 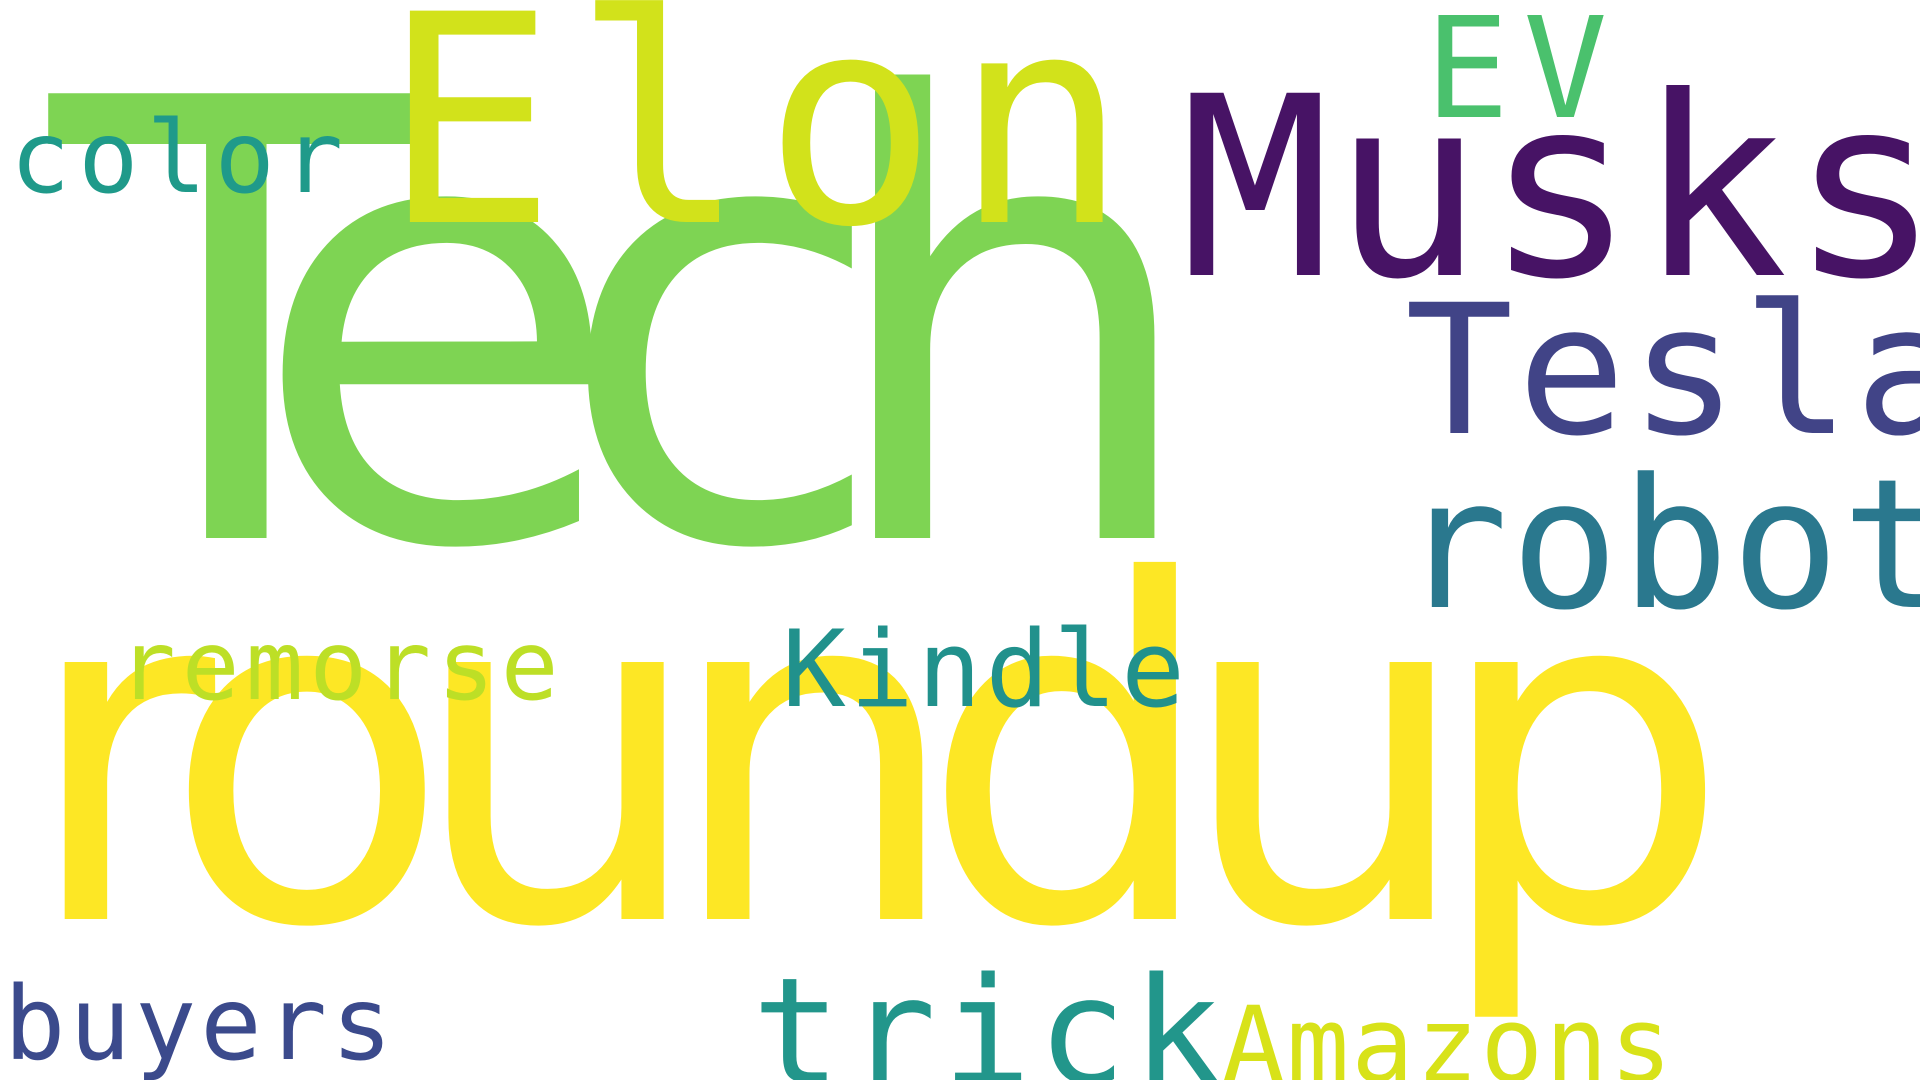 I want to click on word-elon: Elon, so click(x=763, y=145).